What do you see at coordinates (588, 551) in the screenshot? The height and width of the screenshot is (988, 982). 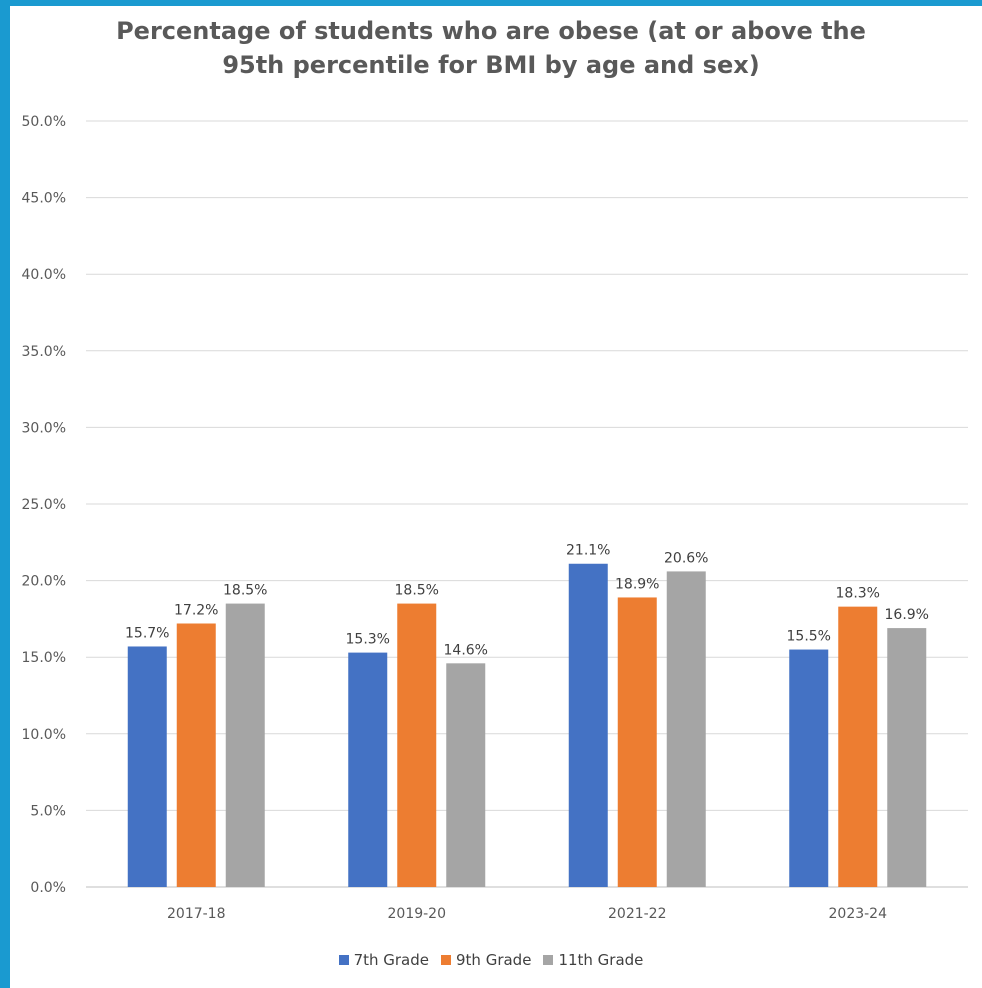 I see `data-label: 21.1%` at bounding box center [588, 551].